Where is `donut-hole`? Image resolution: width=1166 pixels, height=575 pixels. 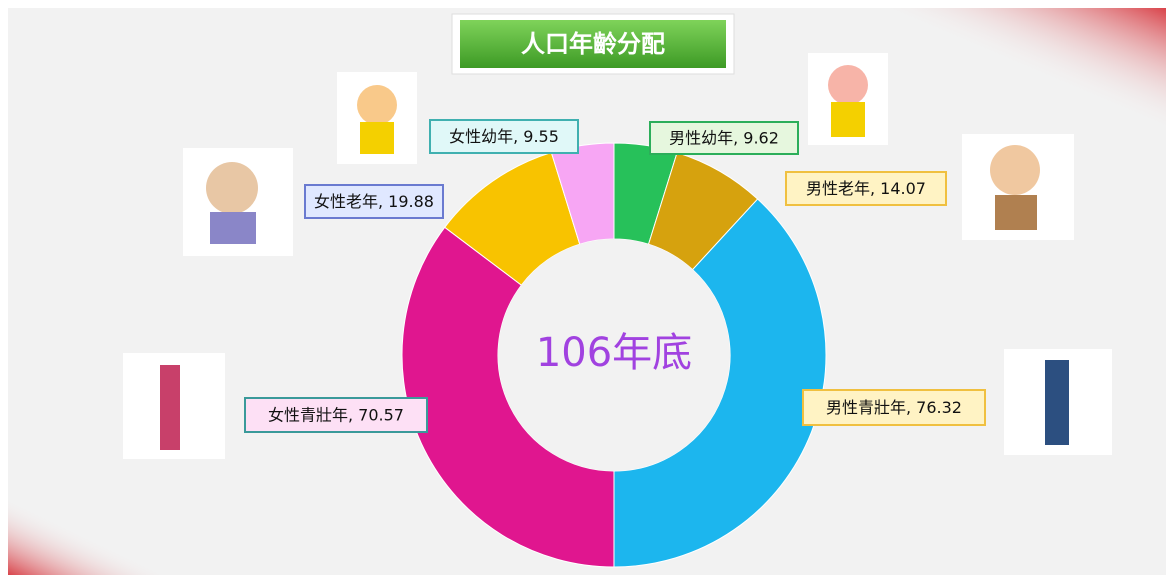
donut-hole is located at coordinates (614, 355).